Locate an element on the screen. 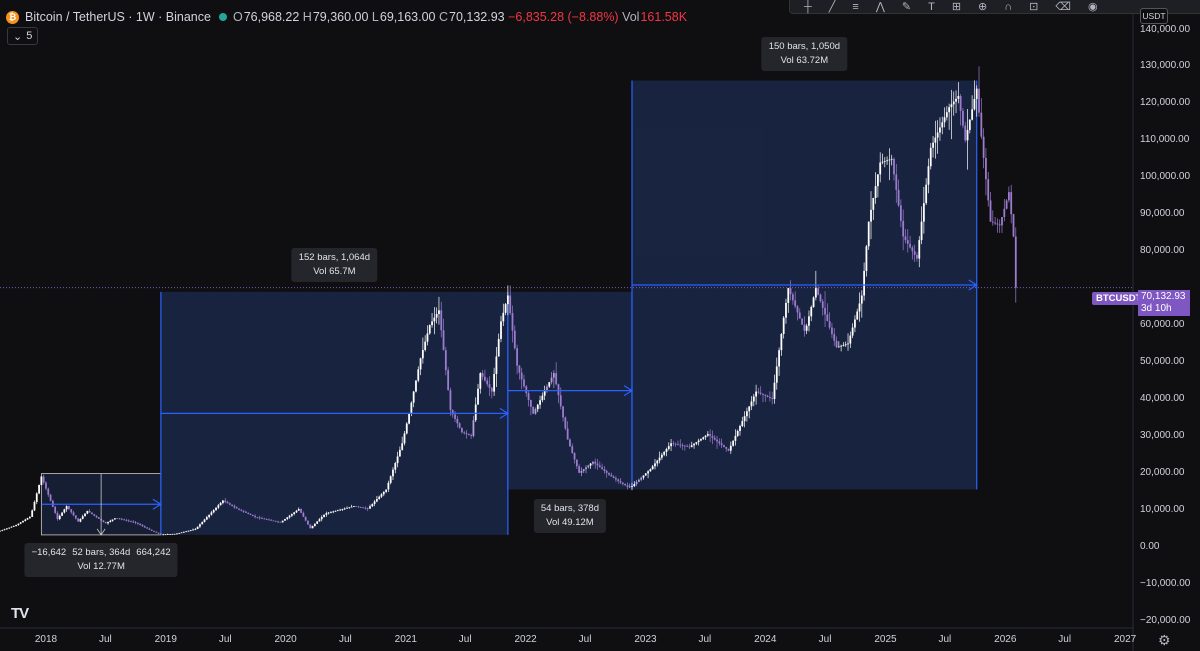  time-tick-label: 2019 is located at coordinates (165, 639).